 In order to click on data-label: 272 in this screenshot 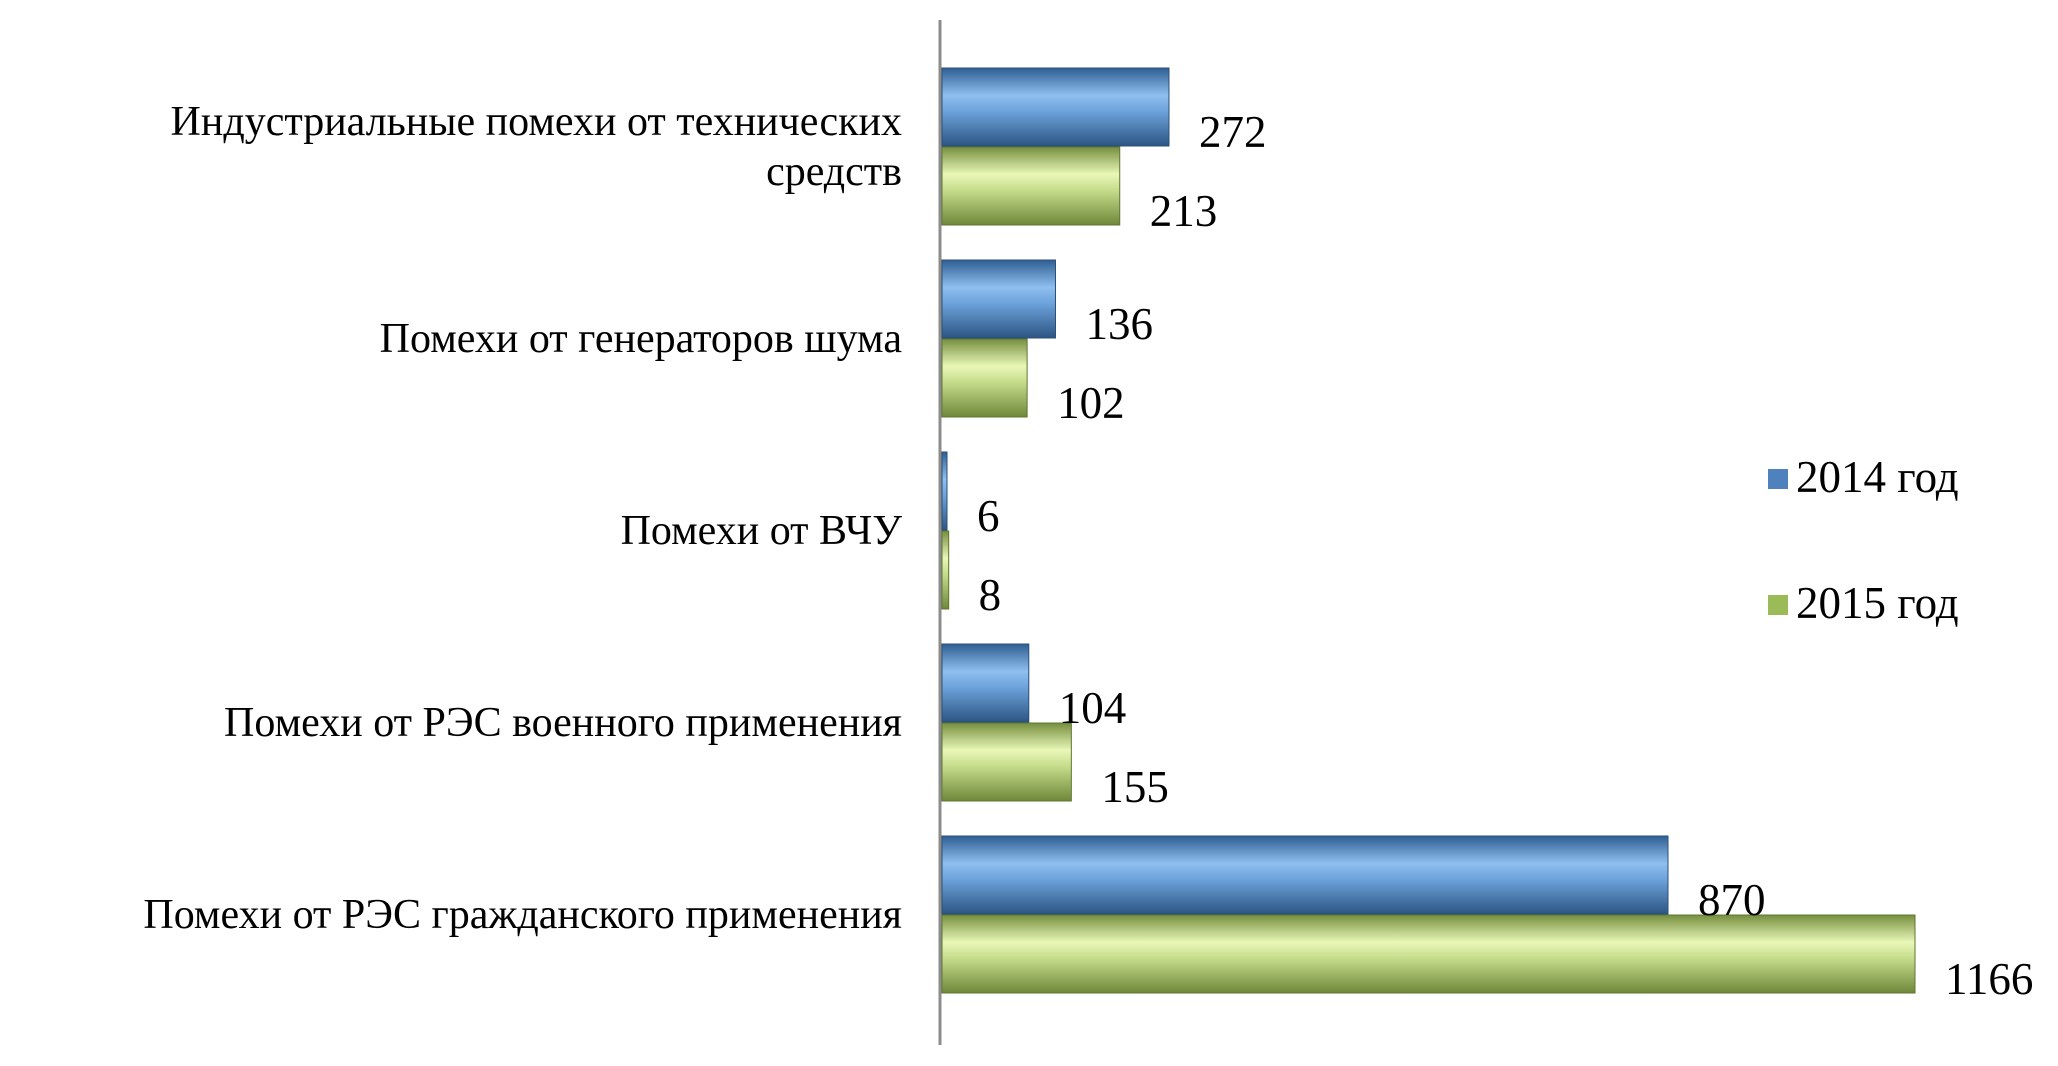, I will do `click(1233, 132)`.